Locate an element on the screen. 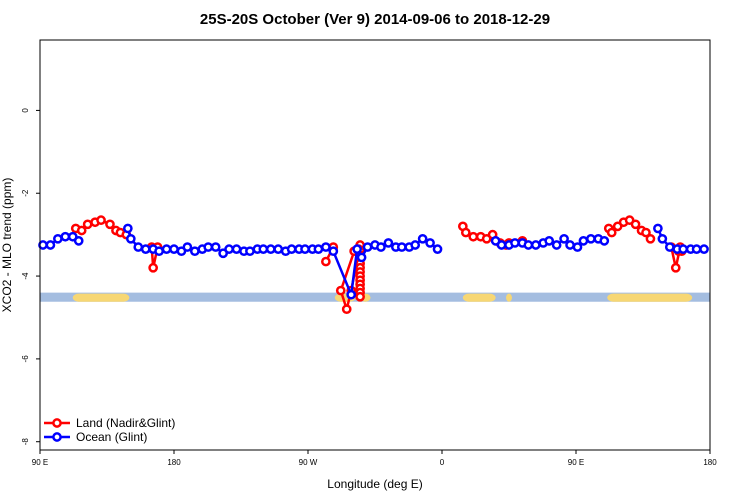 This screenshot has height=500, width=750. legend-item: Ocean (Glint) is located at coordinates (95, 437).